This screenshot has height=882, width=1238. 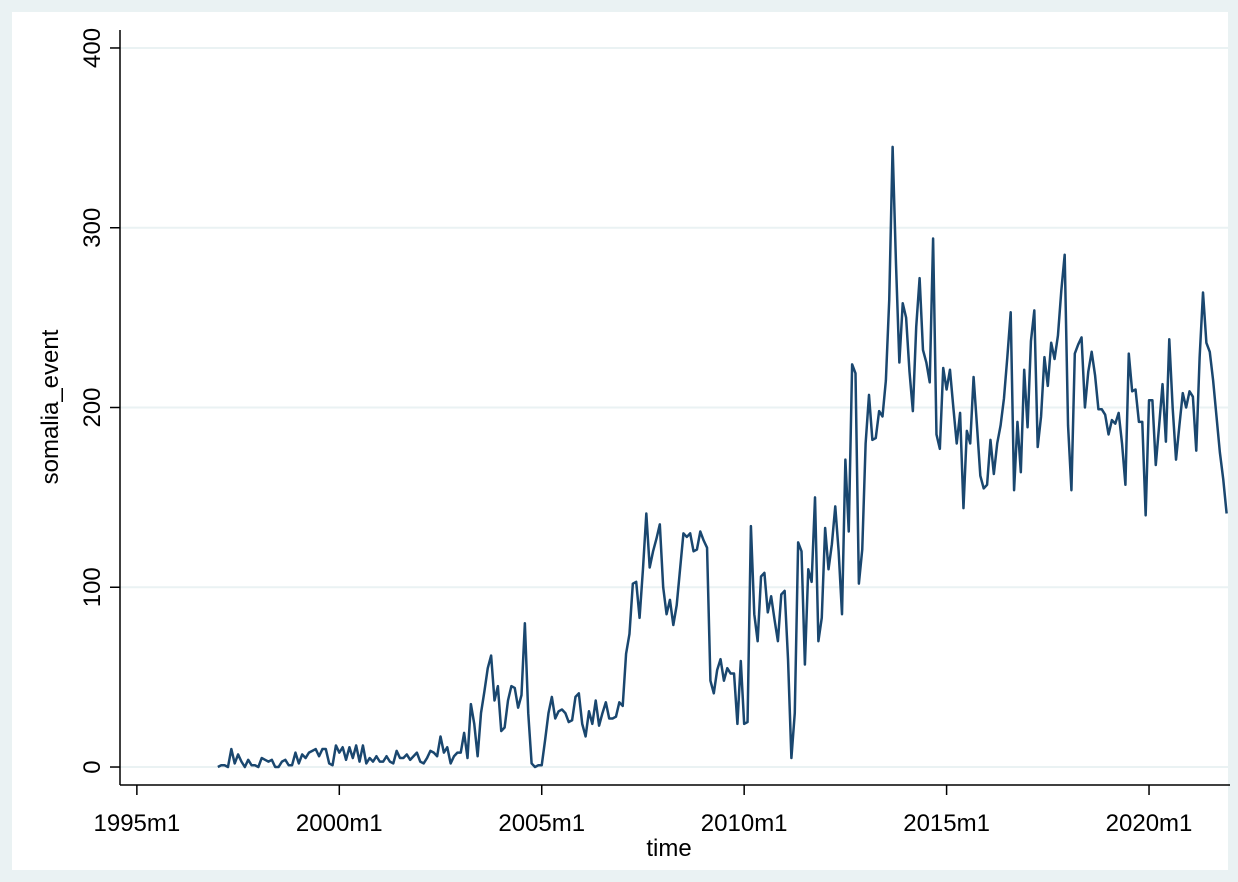 What do you see at coordinates (541, 823) in the screenshot?
I see `x-tick-label: 2005m1` at bounding box center [541, 823].